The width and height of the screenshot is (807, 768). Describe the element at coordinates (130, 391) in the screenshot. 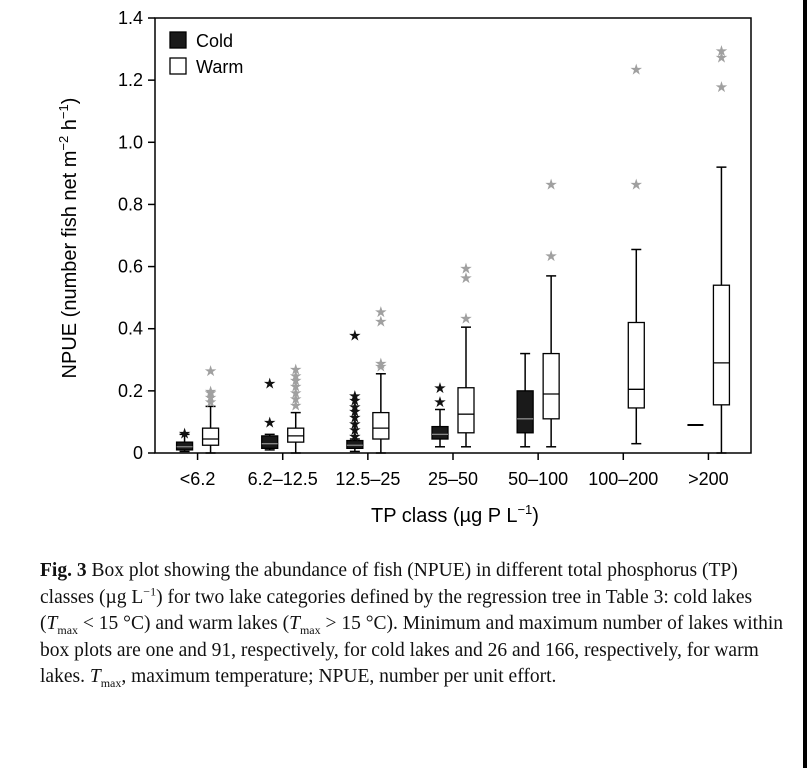

I see `y-tick-label: 0.2` at that location.